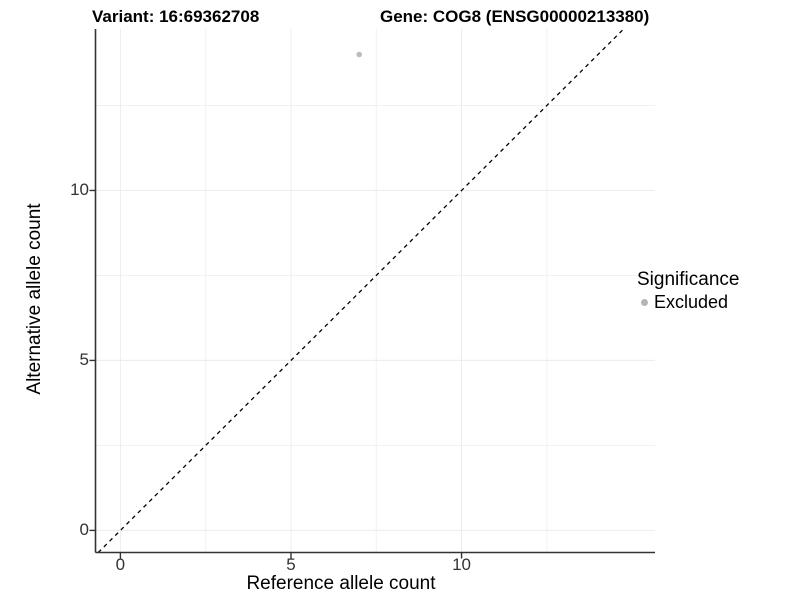  Describe the element at coordinates (291, 564) in the screenshot. I see `x-tick-label: 5` at that location.